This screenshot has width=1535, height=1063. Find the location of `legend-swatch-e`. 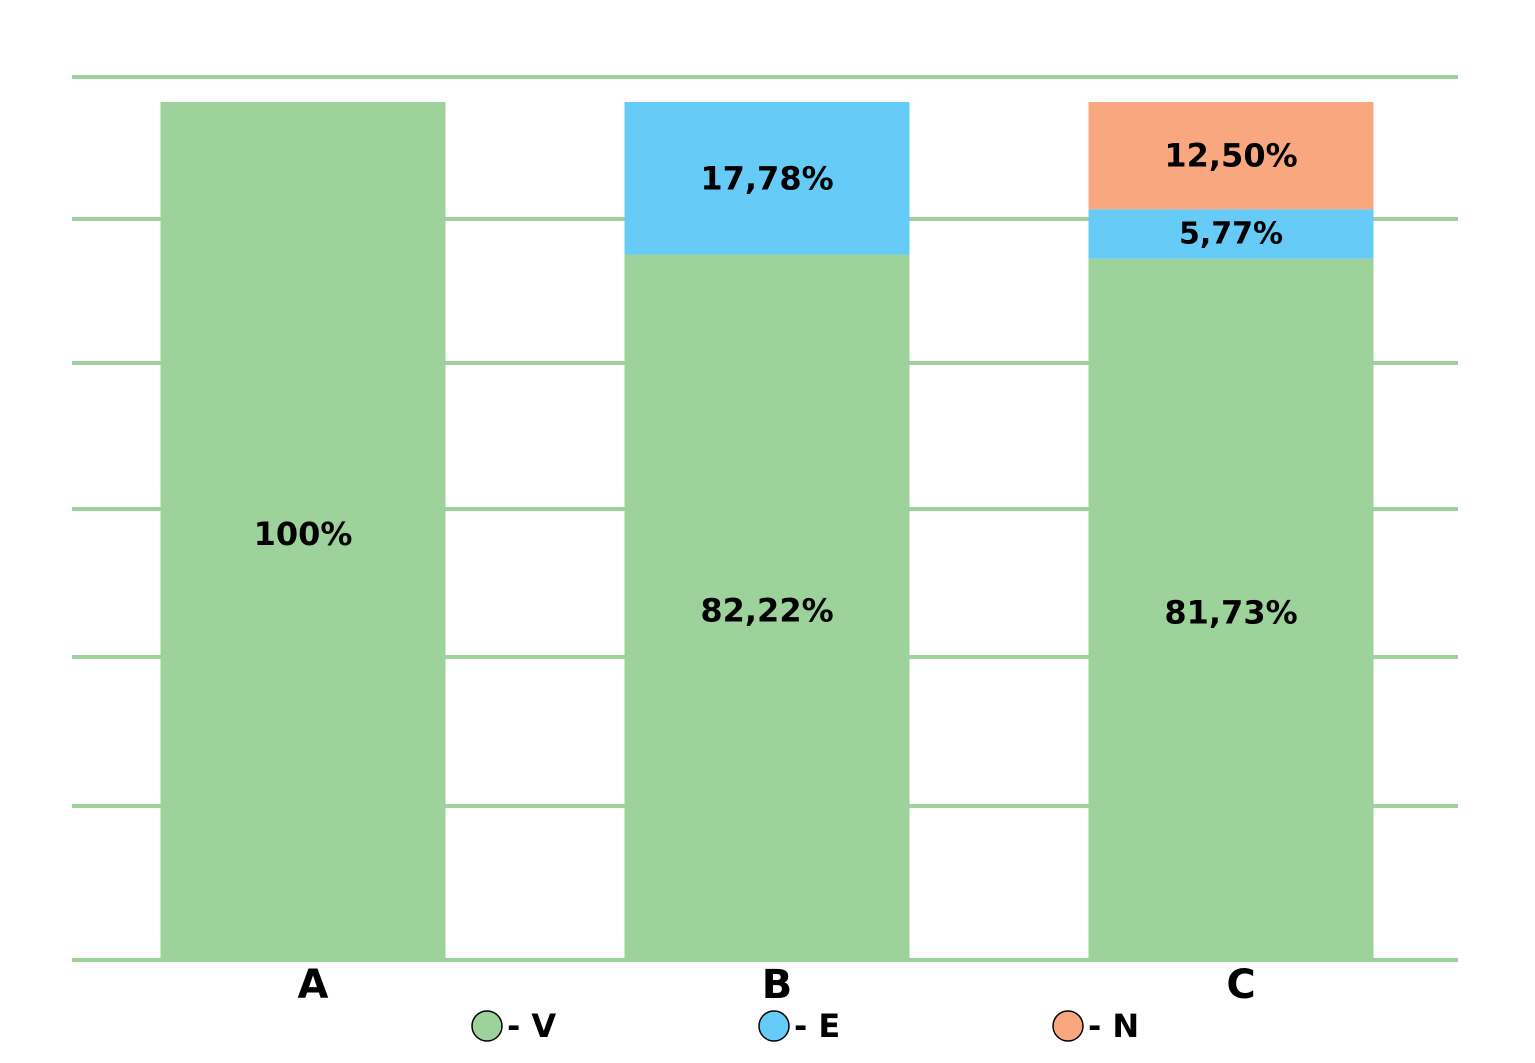

legend-swatch-e is located at coordinates (774, 1026).